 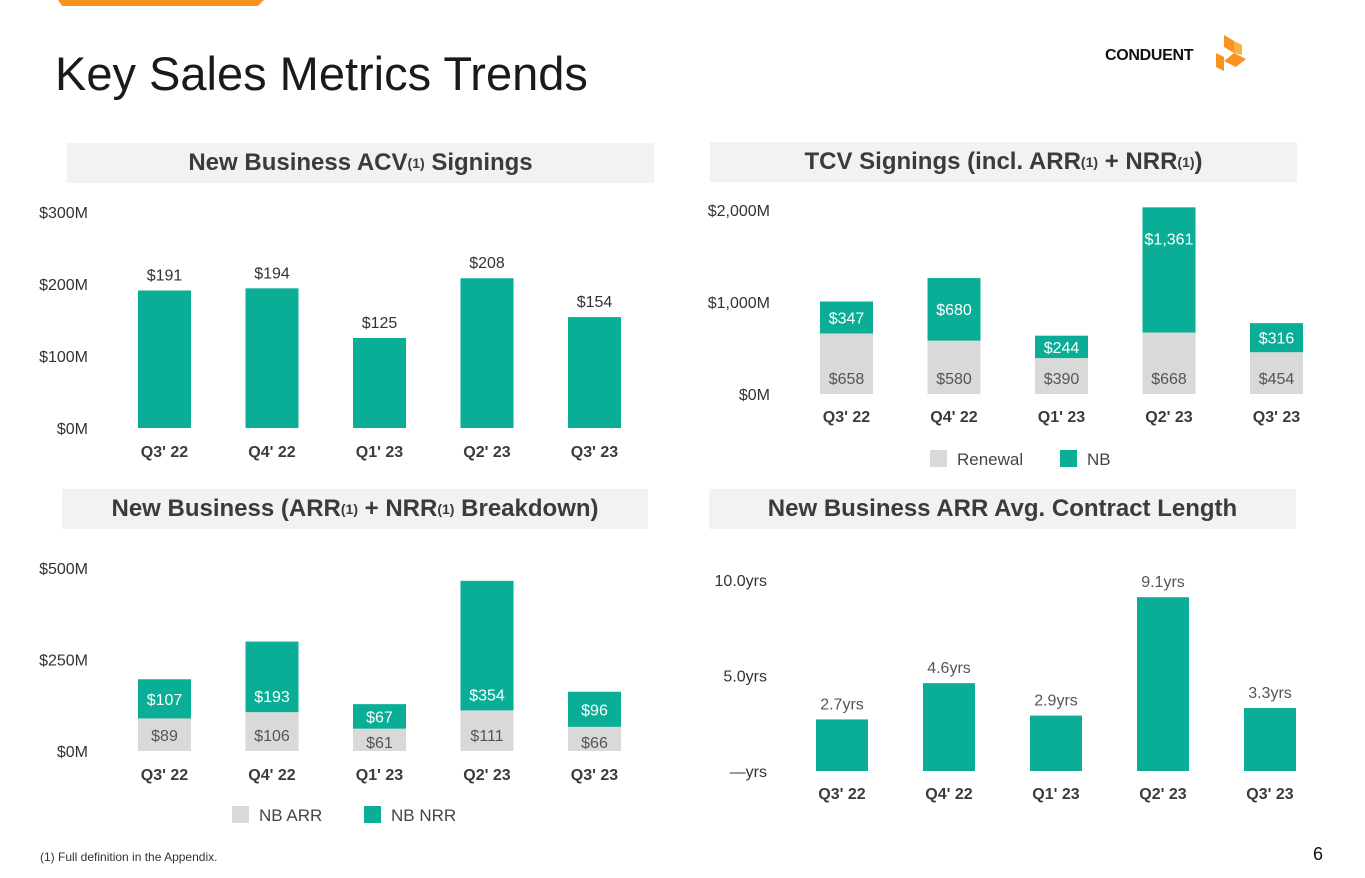 I want to click on arr-data-label-nb-arr: $106, so click(x=272, y=736).